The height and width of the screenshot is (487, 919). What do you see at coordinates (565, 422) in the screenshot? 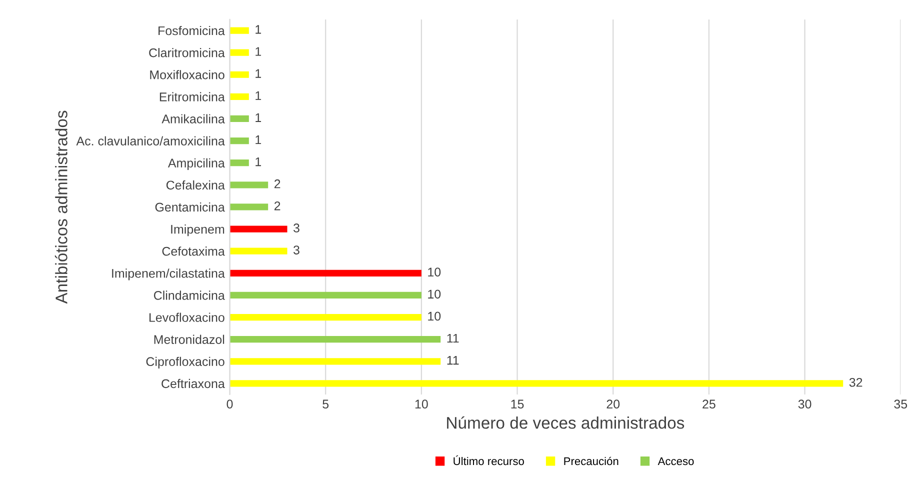
I see `x-axis-title: Número de veces administrados` at bounding box center [565, 422].